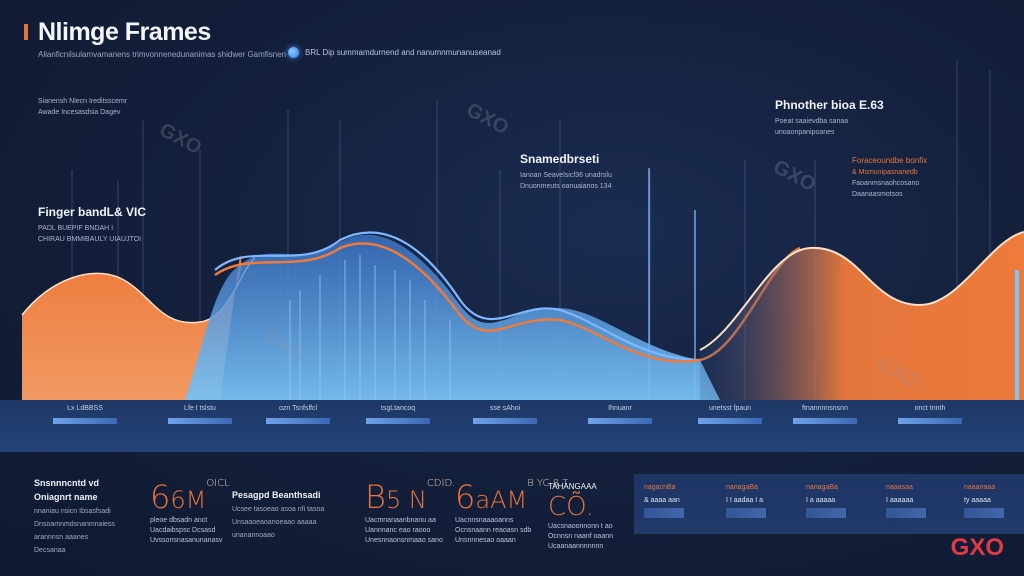 Image resolution: width=1024 pixels, height=576 pixels. I want to click on annotation-title: Snamedbrseti, so click(560, 159).